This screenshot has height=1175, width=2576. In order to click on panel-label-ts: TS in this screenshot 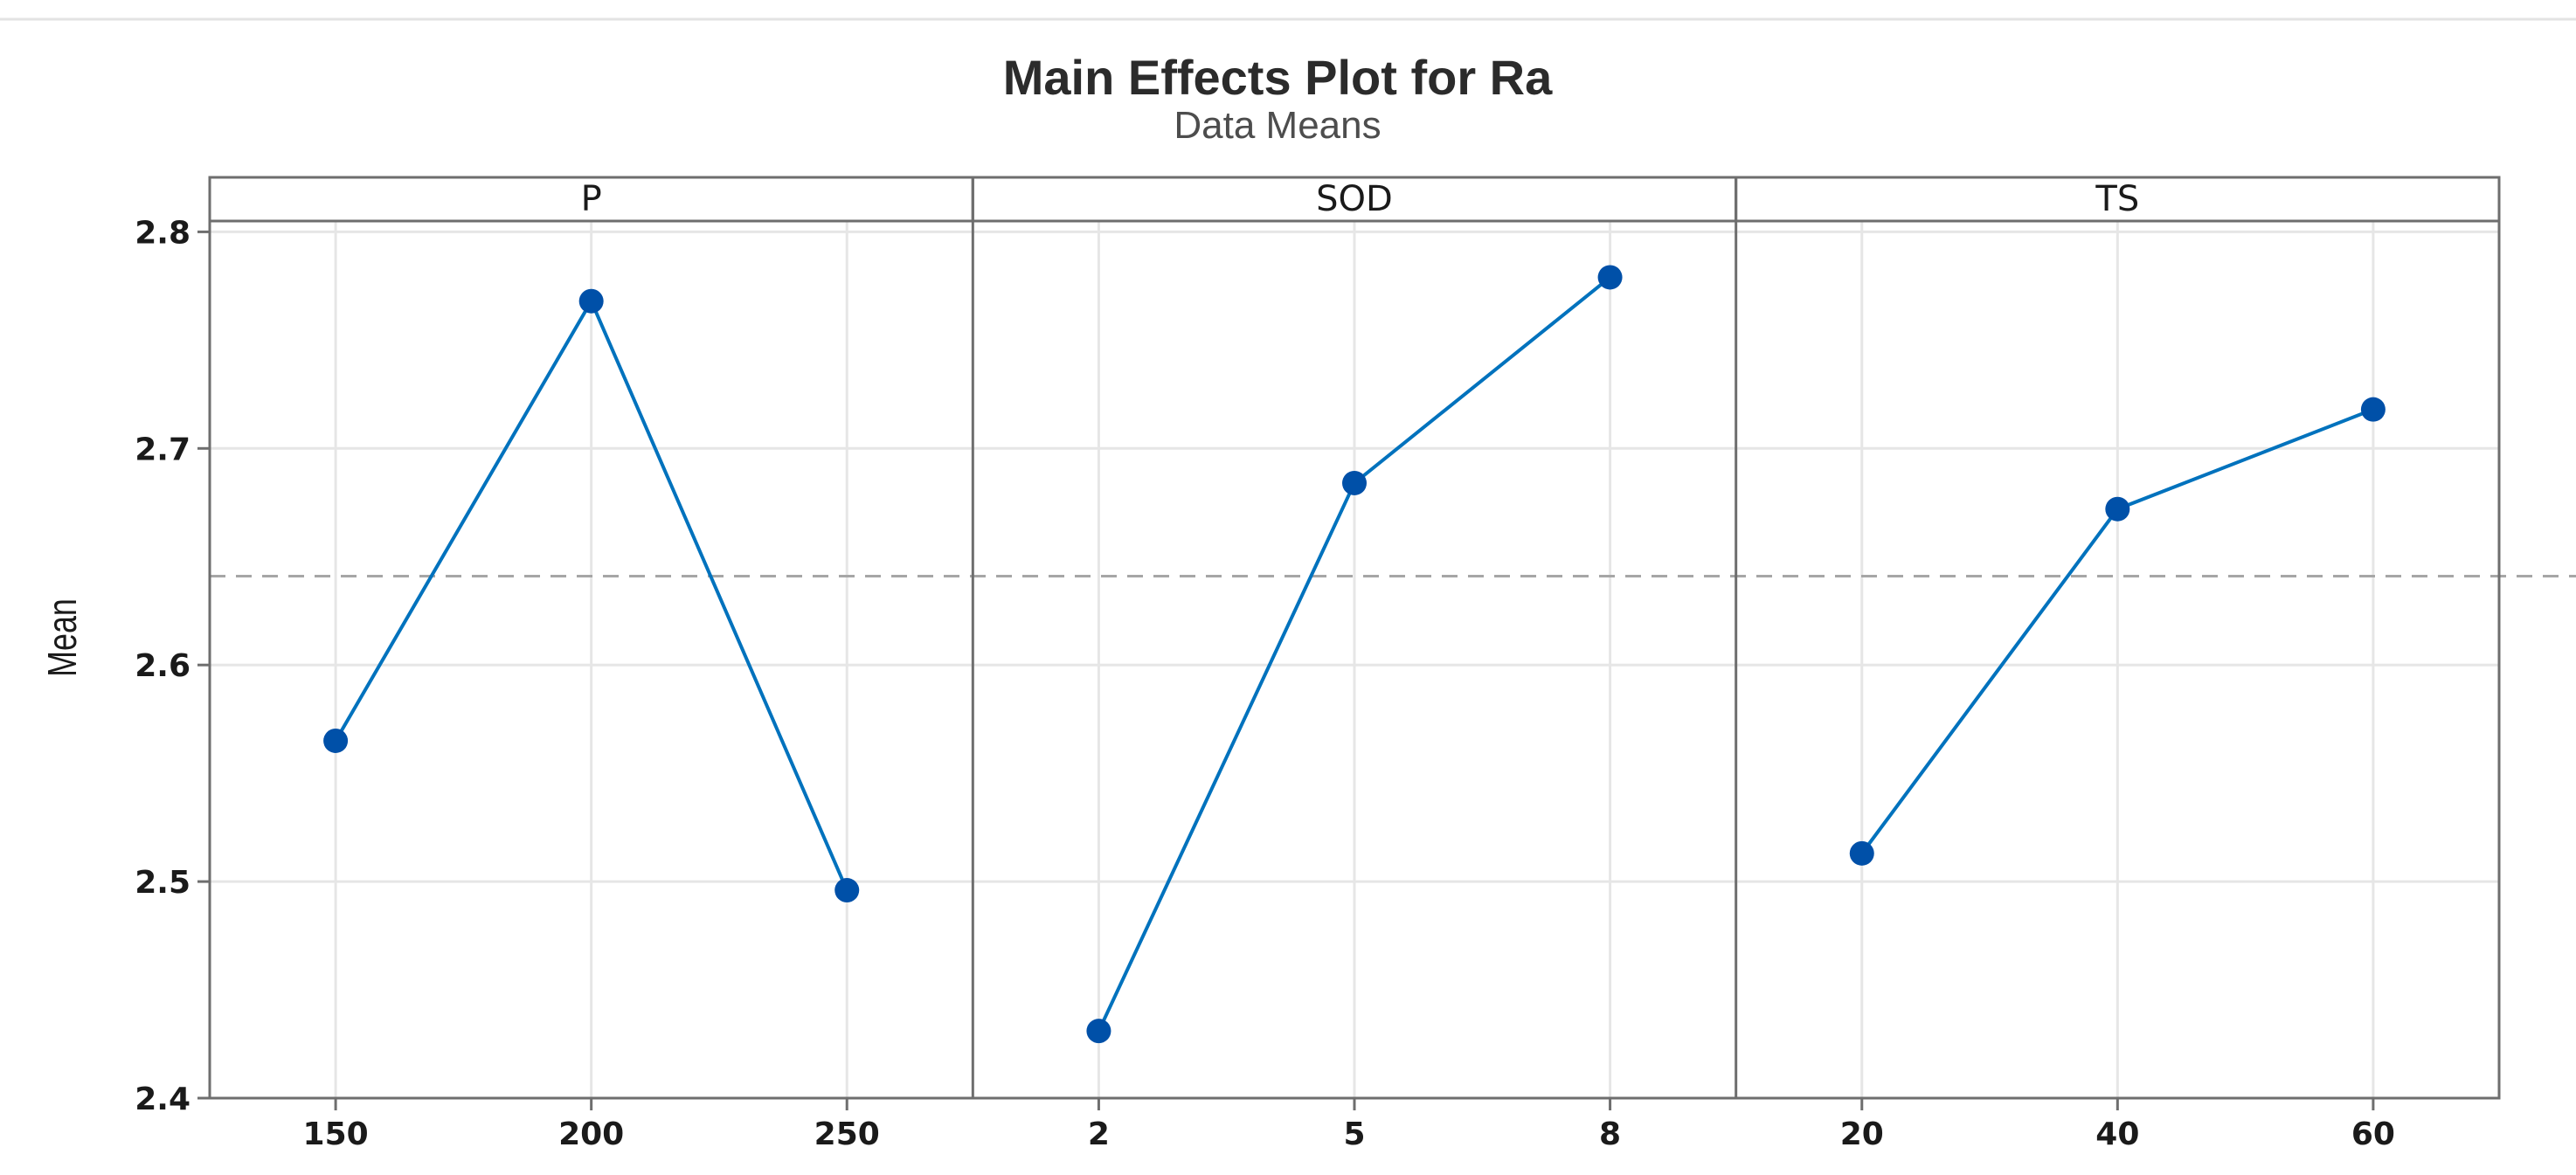, I will do `click(2117, 199)`.